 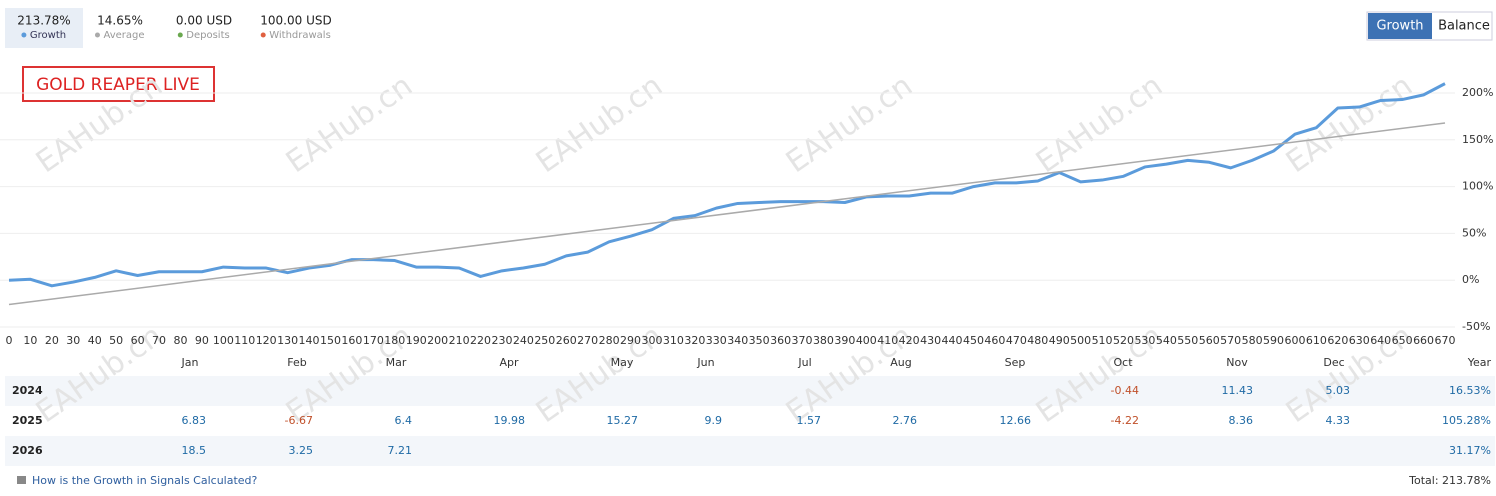 I want to click on x-tick-label: 0, so click(x=9, y=340).